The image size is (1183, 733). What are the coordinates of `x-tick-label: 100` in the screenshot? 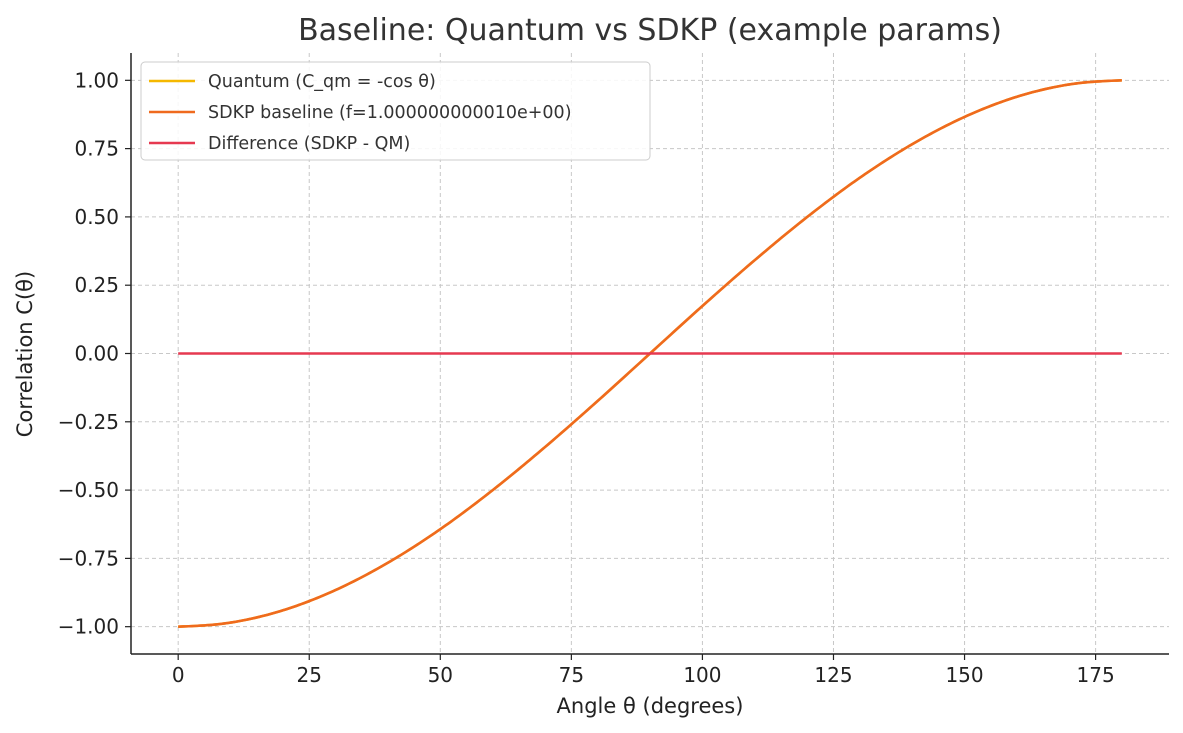 It's located at (702, 675).